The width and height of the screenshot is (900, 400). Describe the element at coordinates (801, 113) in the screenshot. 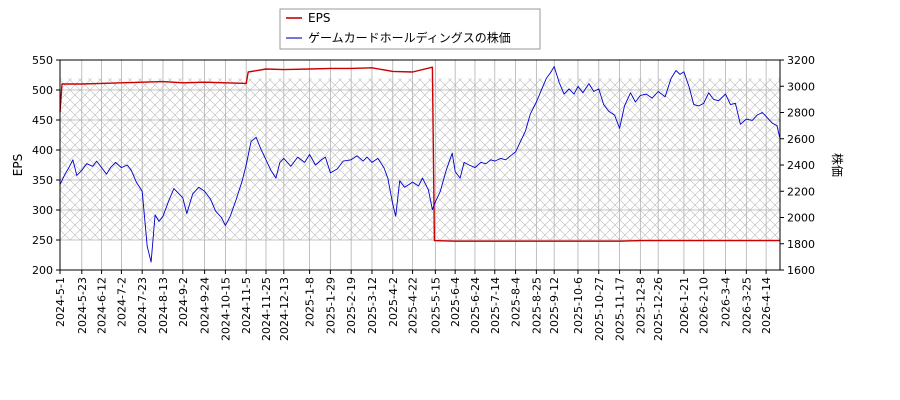

I see `right-tick-label: 2800` at that location.